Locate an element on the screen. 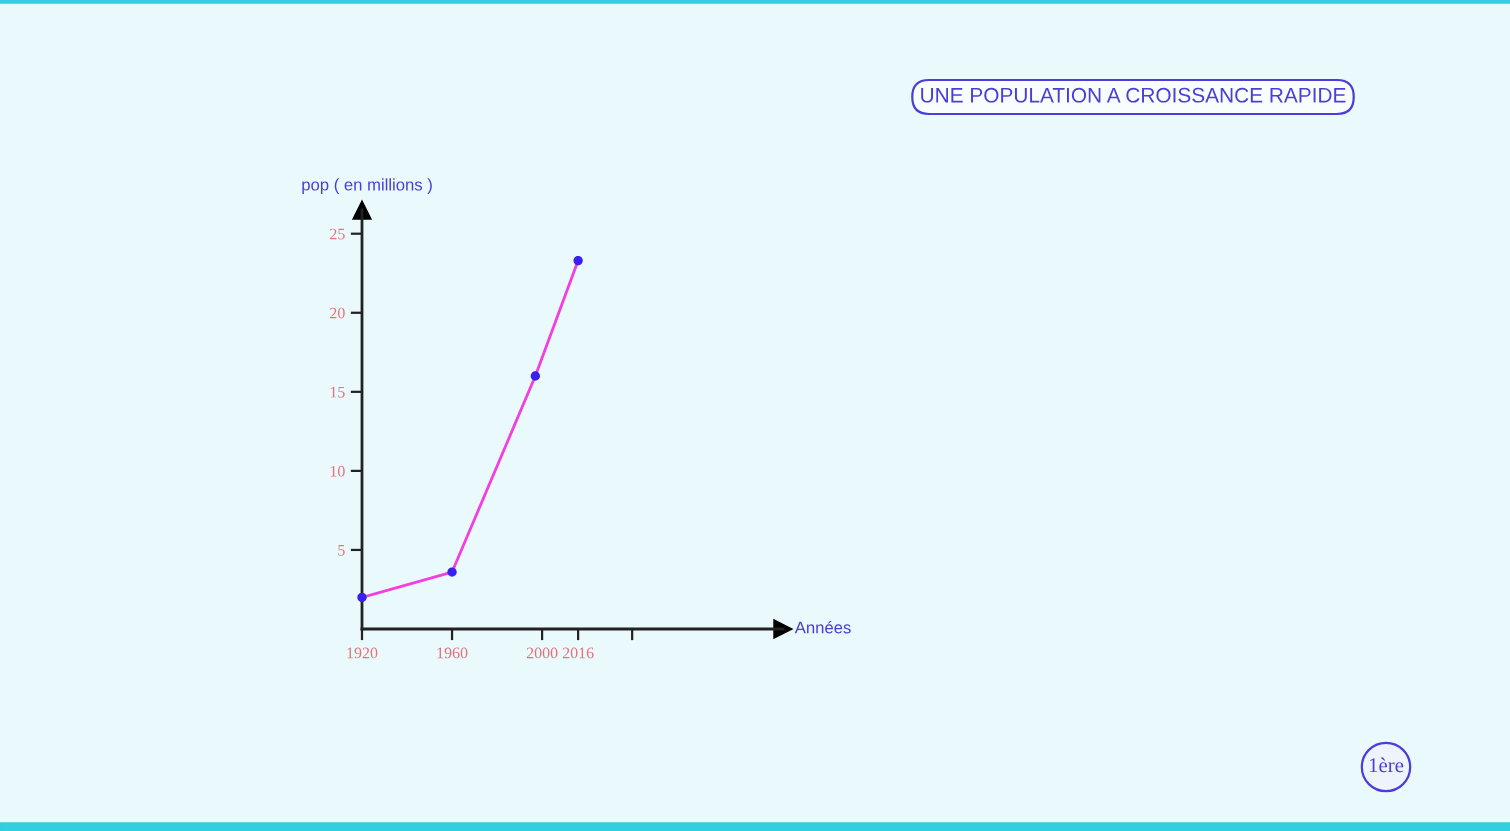  y-tick-label: 25 is located at coordinates (337, 234).